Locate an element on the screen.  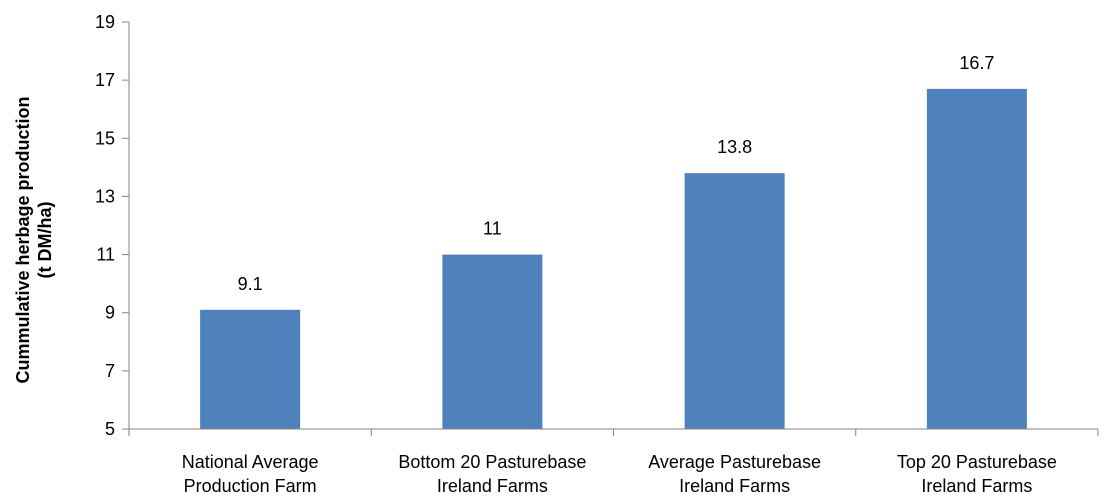
y-axis-title-line-1: Cummulative herbage production is located at coordinates (23, 239).